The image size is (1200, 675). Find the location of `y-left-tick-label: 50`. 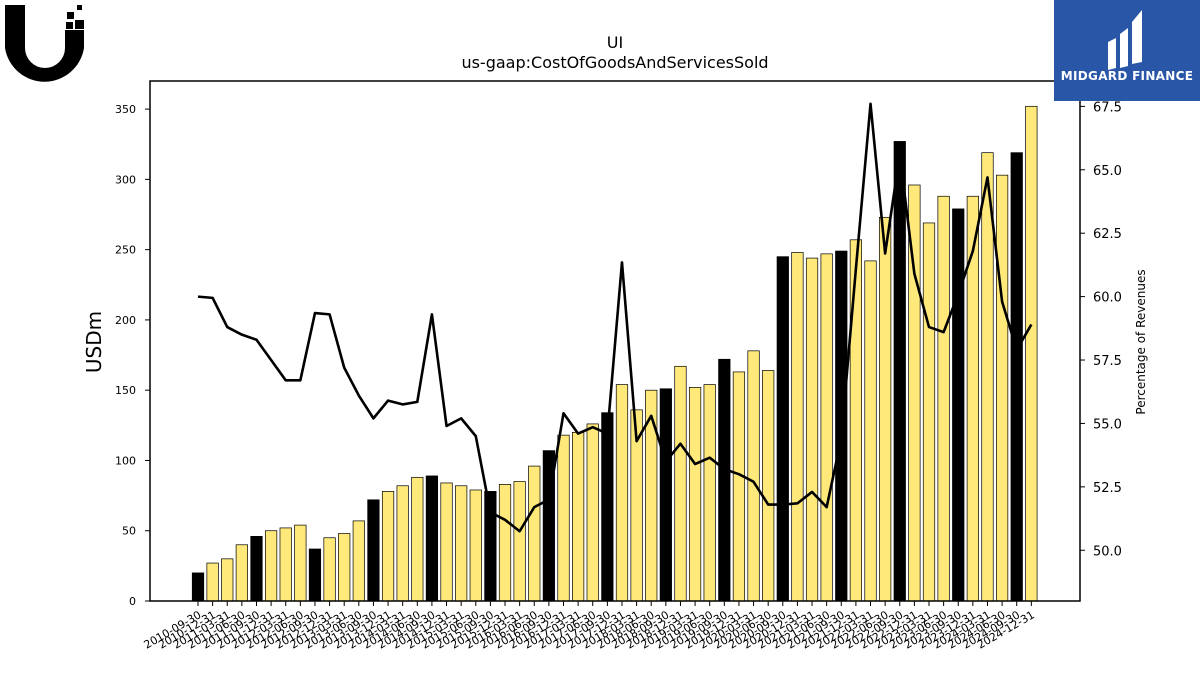

y-left-tick-label: 50 is located at coordinates (129, 531).